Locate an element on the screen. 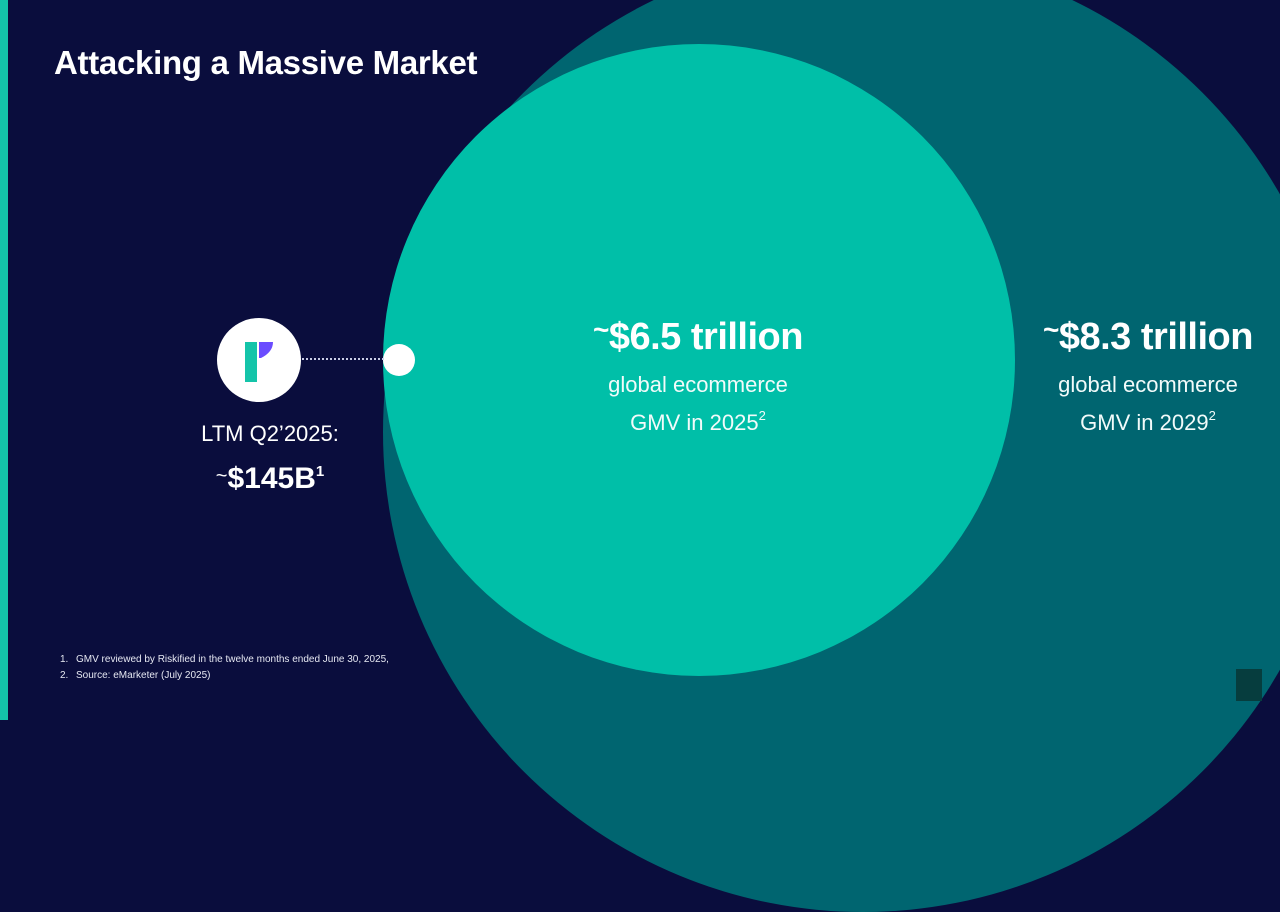 The width and height of the screenshot is (1280, 912). footnote-ref-2b: 2 is located at coordinates (1212, 415).